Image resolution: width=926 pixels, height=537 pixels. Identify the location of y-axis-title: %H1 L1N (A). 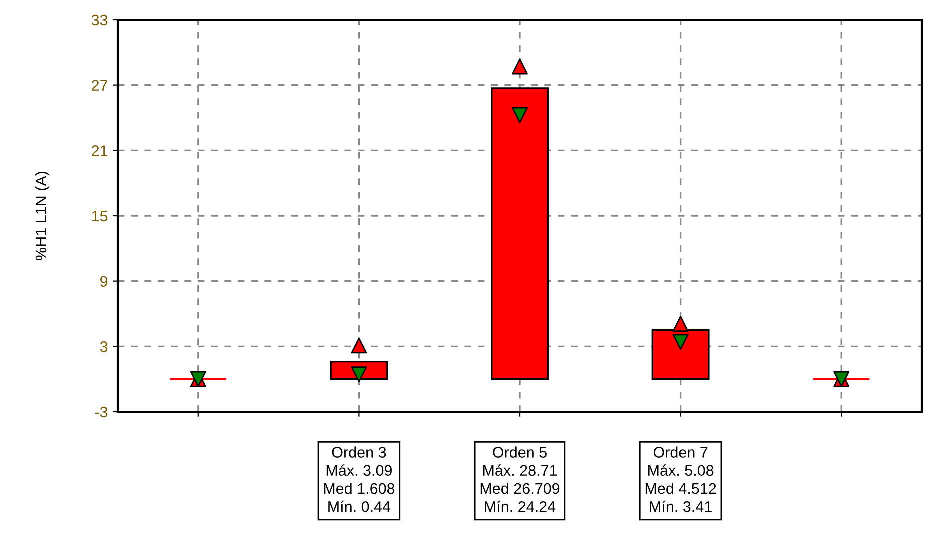
(42, 216).